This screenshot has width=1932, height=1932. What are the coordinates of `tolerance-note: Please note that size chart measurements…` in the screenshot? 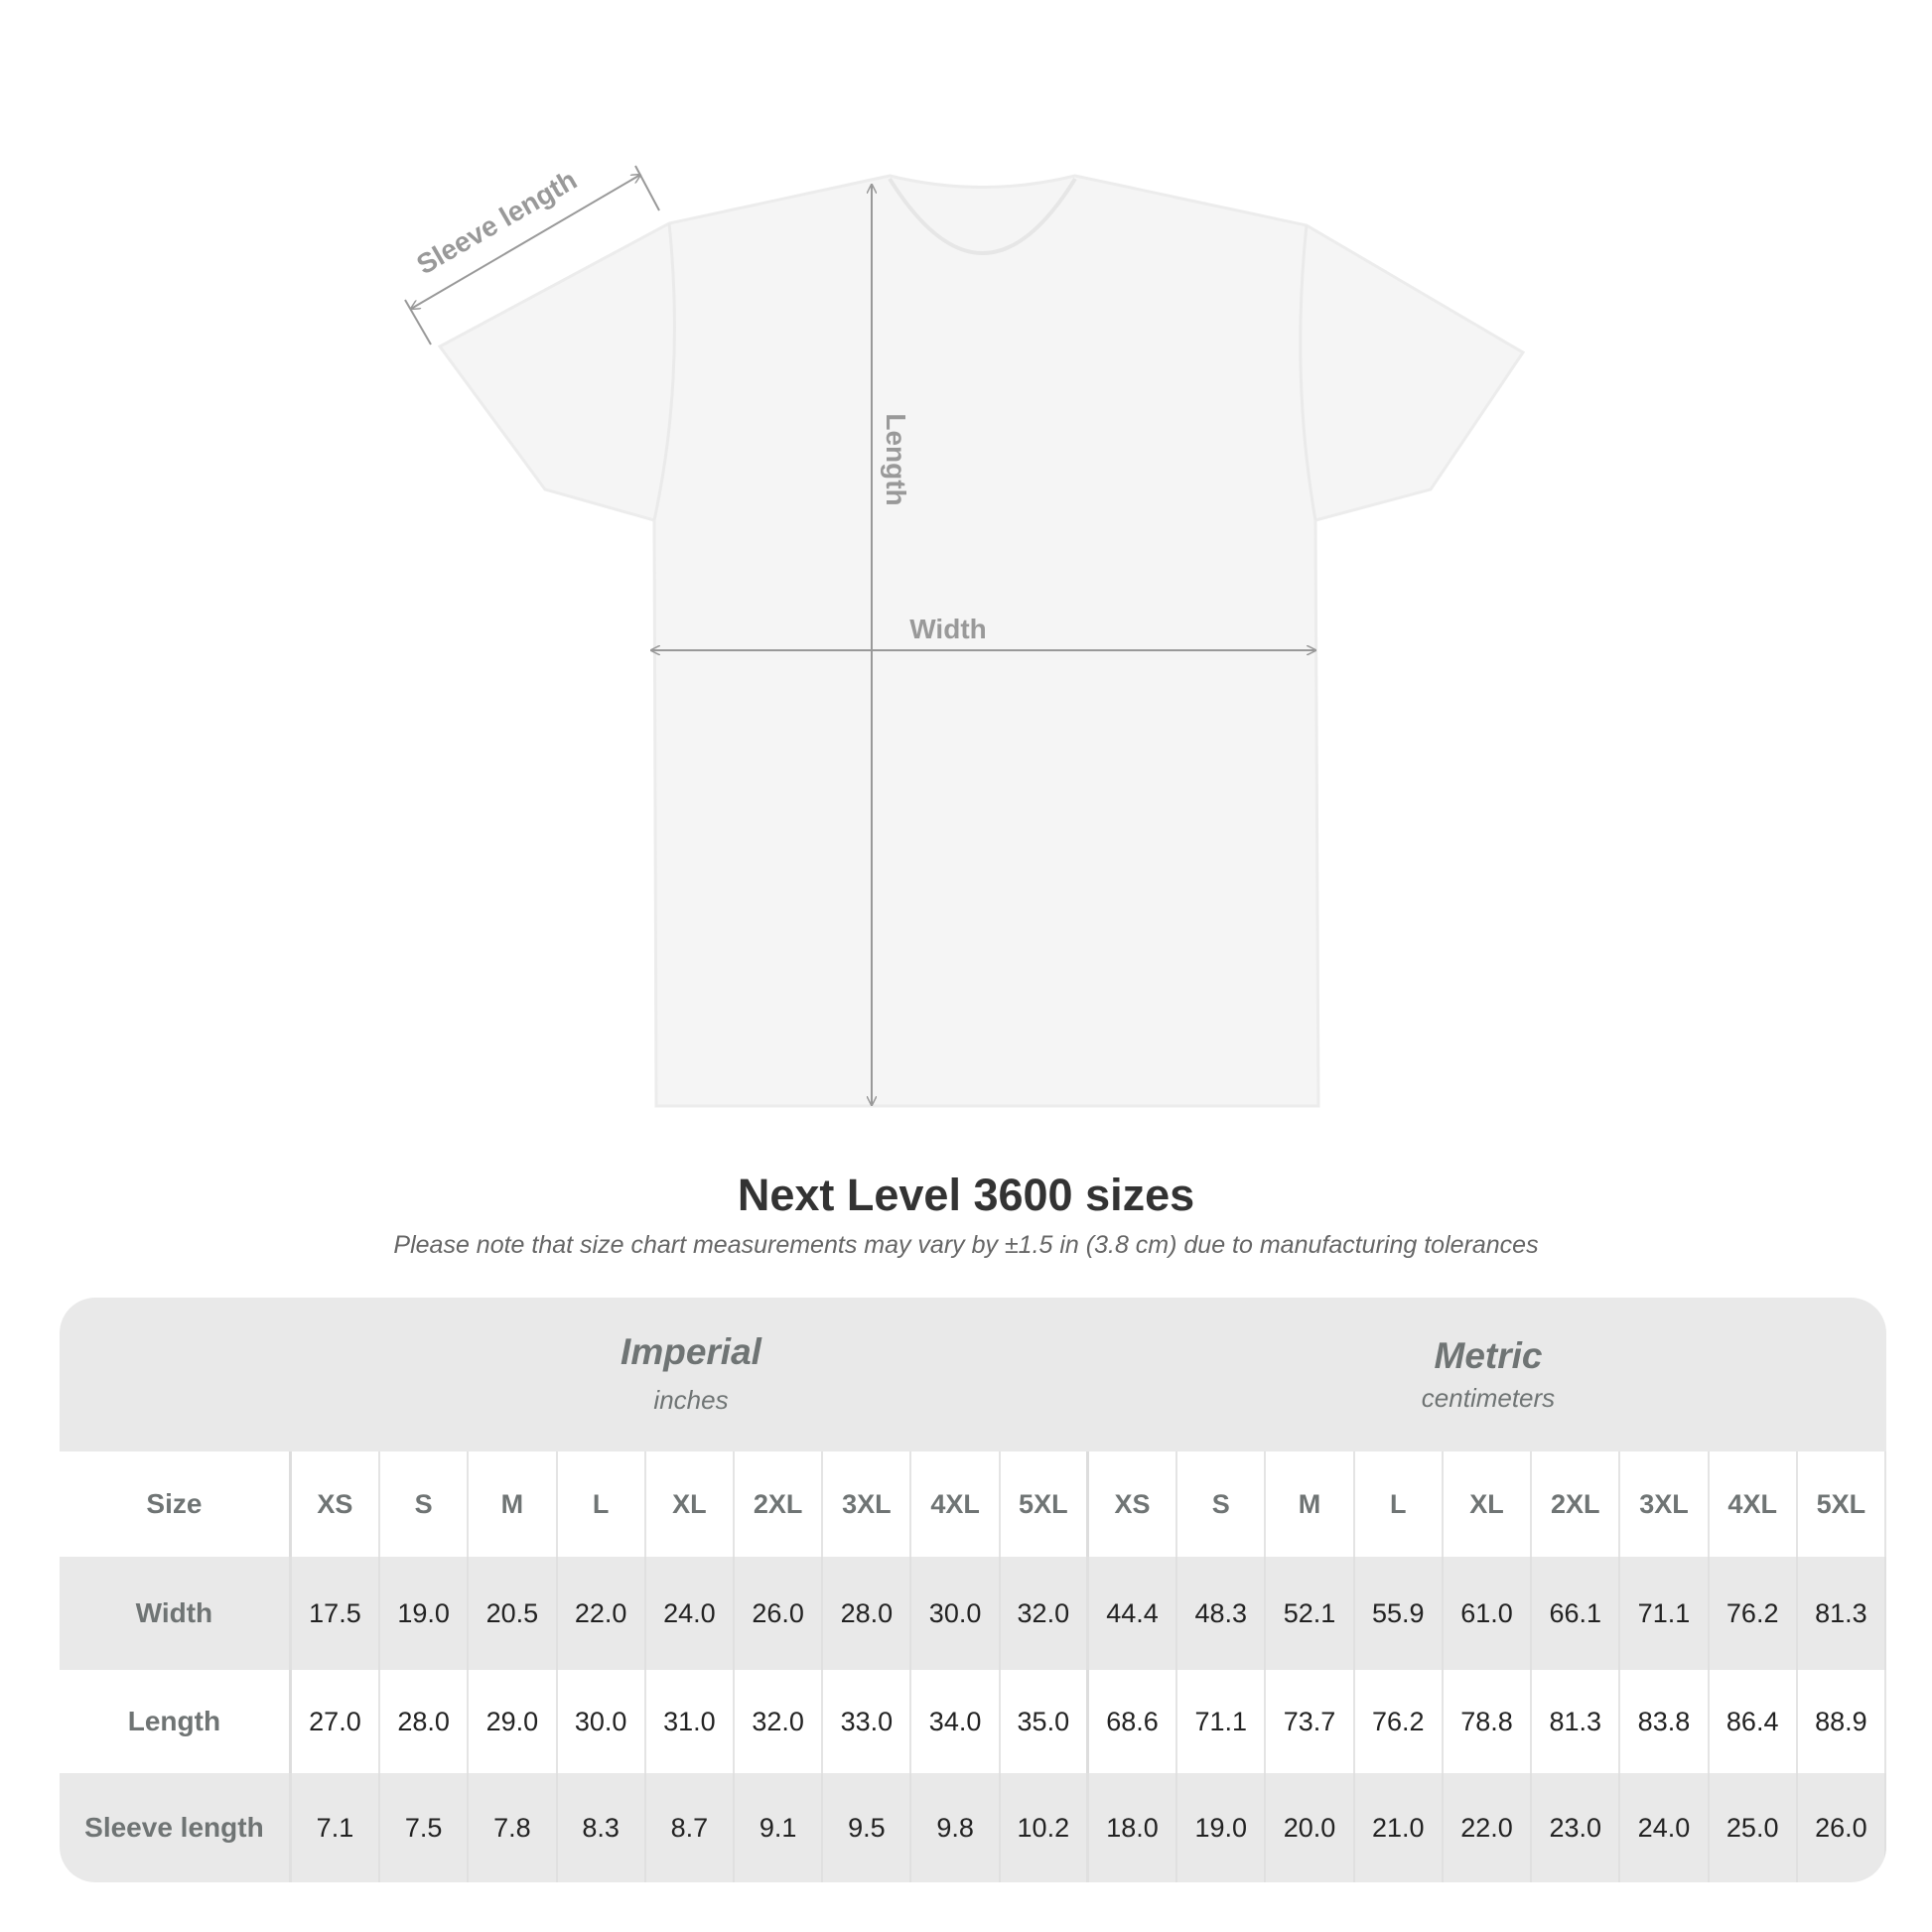 It's located at (966, 1245).